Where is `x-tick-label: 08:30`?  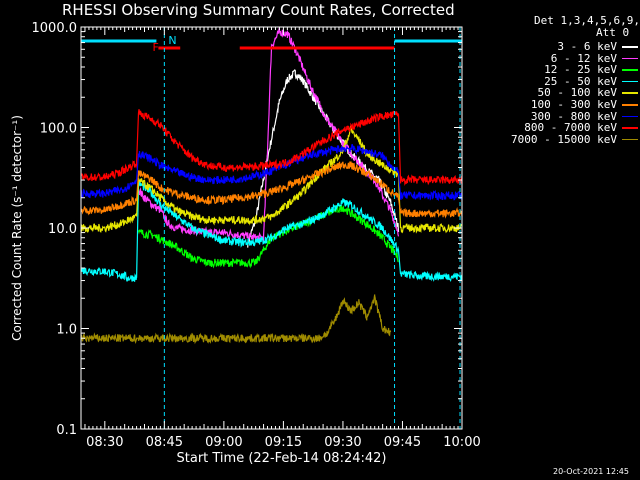
x-tick-label: 08:30 is located at coordinates (104, 442).